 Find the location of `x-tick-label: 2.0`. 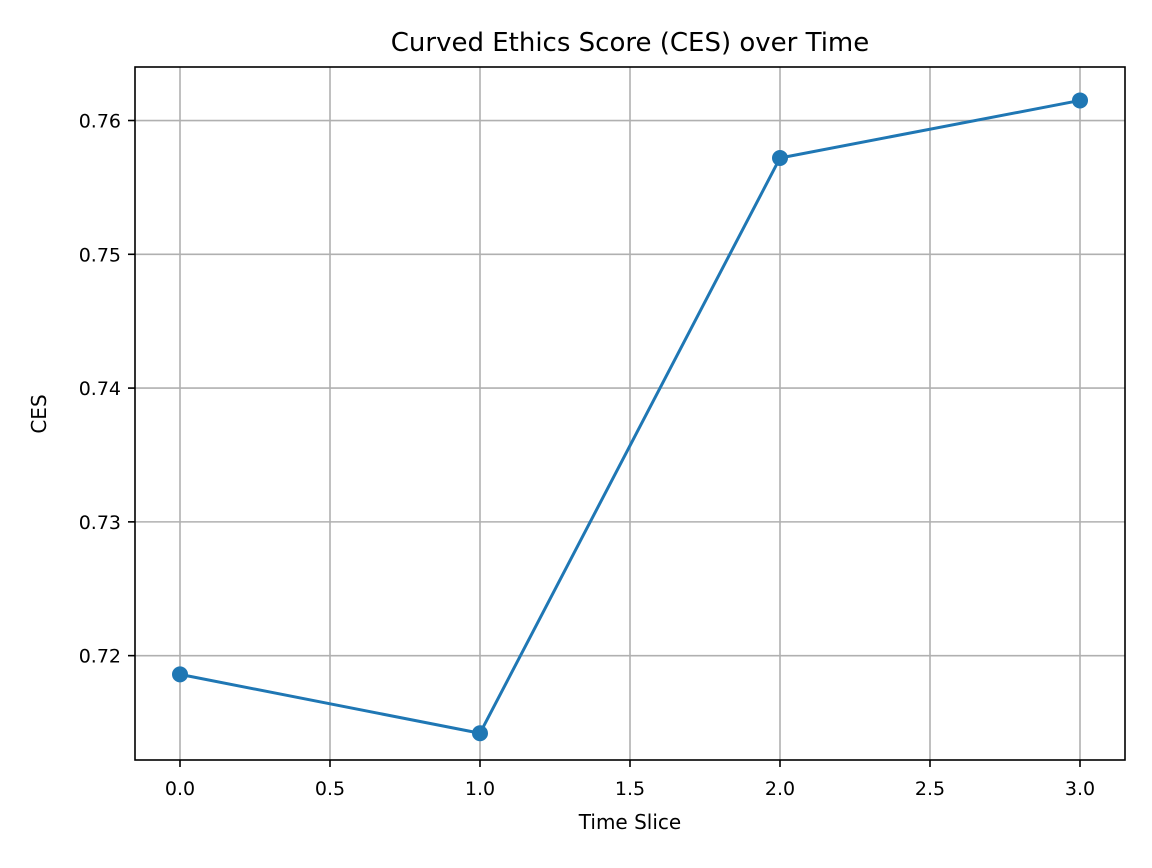

x-tick-label: 2.0 is located at coordinates (780, 789).